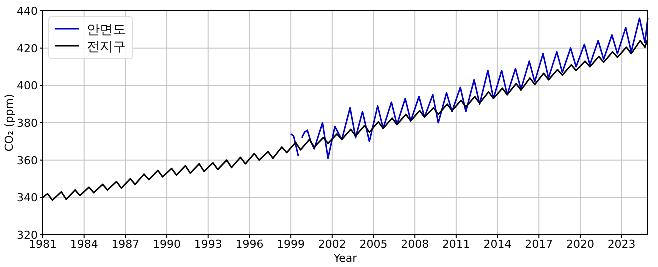  What do you see at coordinates (291, 244) in the screenshot?
I see `x-tick-label: 1999` at bounding box center [291, 244].